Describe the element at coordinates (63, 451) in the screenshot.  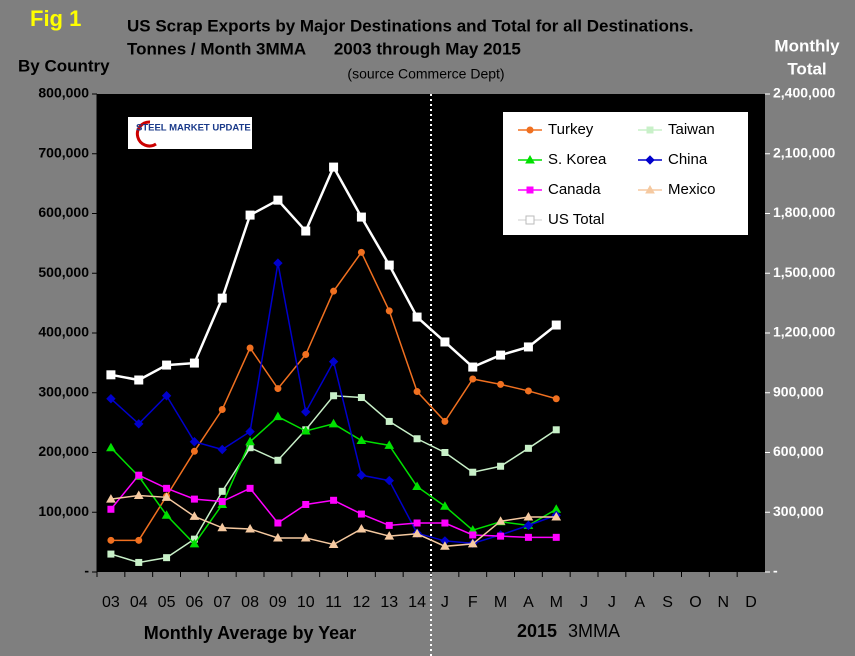
I see `y-tick-label: 200,000` at that location.